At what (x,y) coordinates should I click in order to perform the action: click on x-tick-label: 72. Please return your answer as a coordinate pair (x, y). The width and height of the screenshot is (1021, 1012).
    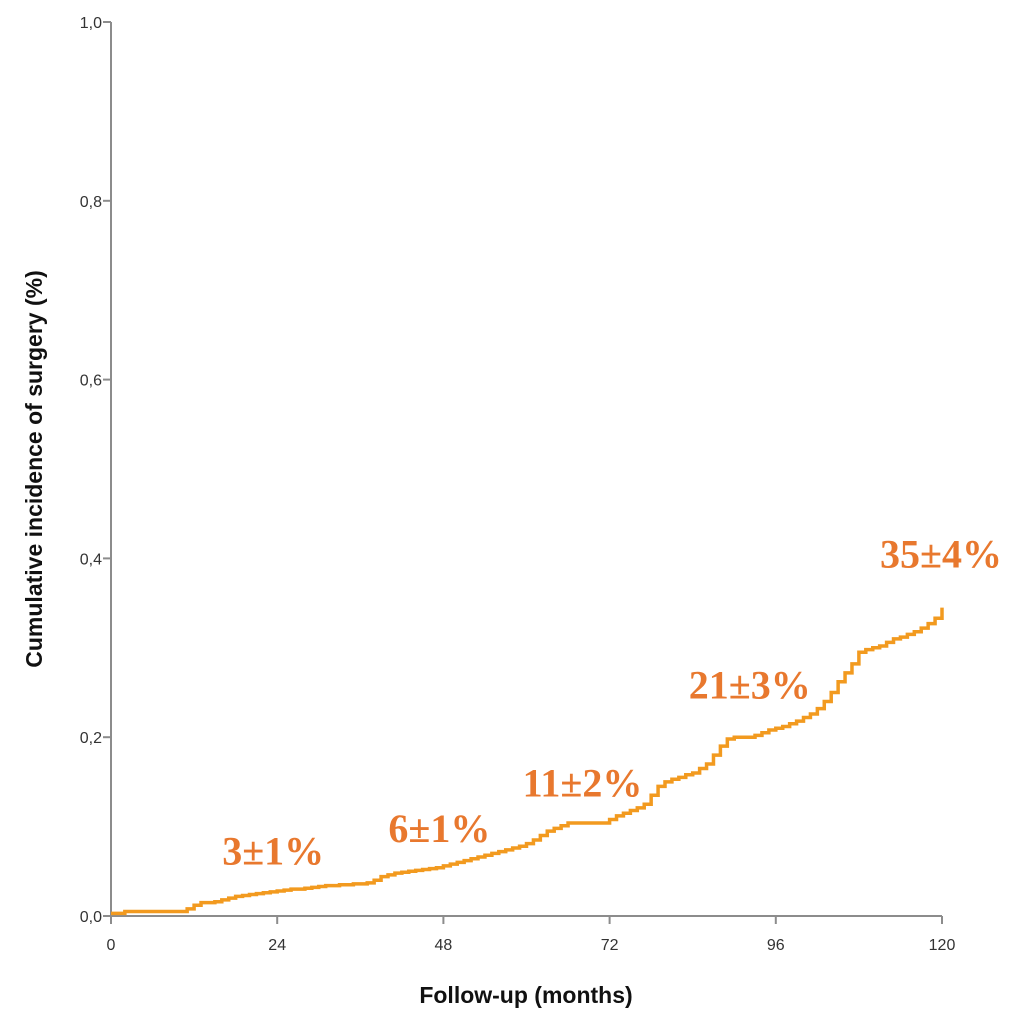
    Looking at the image, I should click on (610, 945).